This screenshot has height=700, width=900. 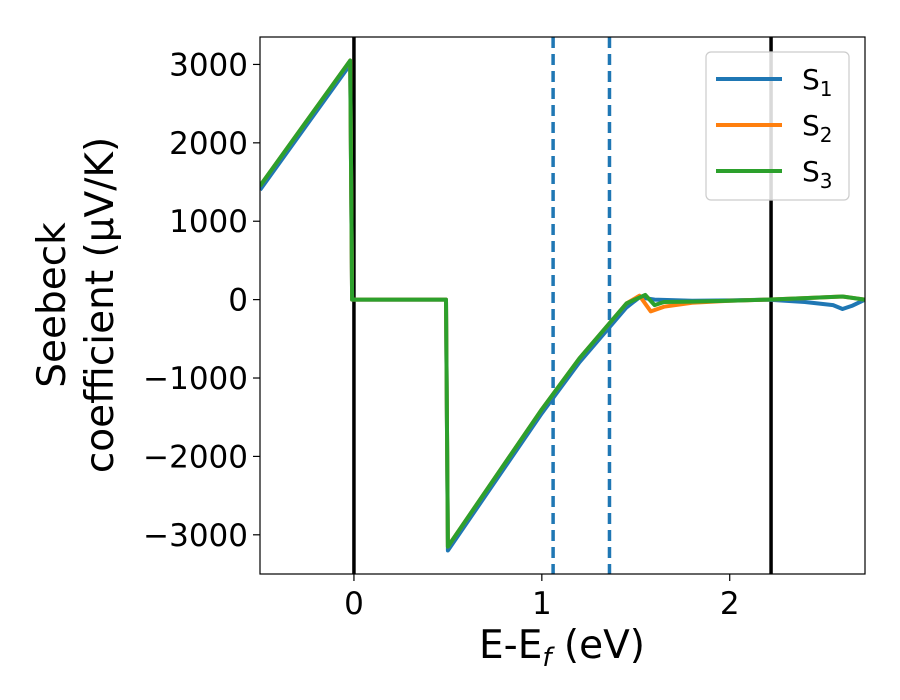 What do you see at coordinates (76, 305) in the screenshot?
I see `y-axis-title: Seebeck coefficient (μV/K)` at bounding box center [76, 305].